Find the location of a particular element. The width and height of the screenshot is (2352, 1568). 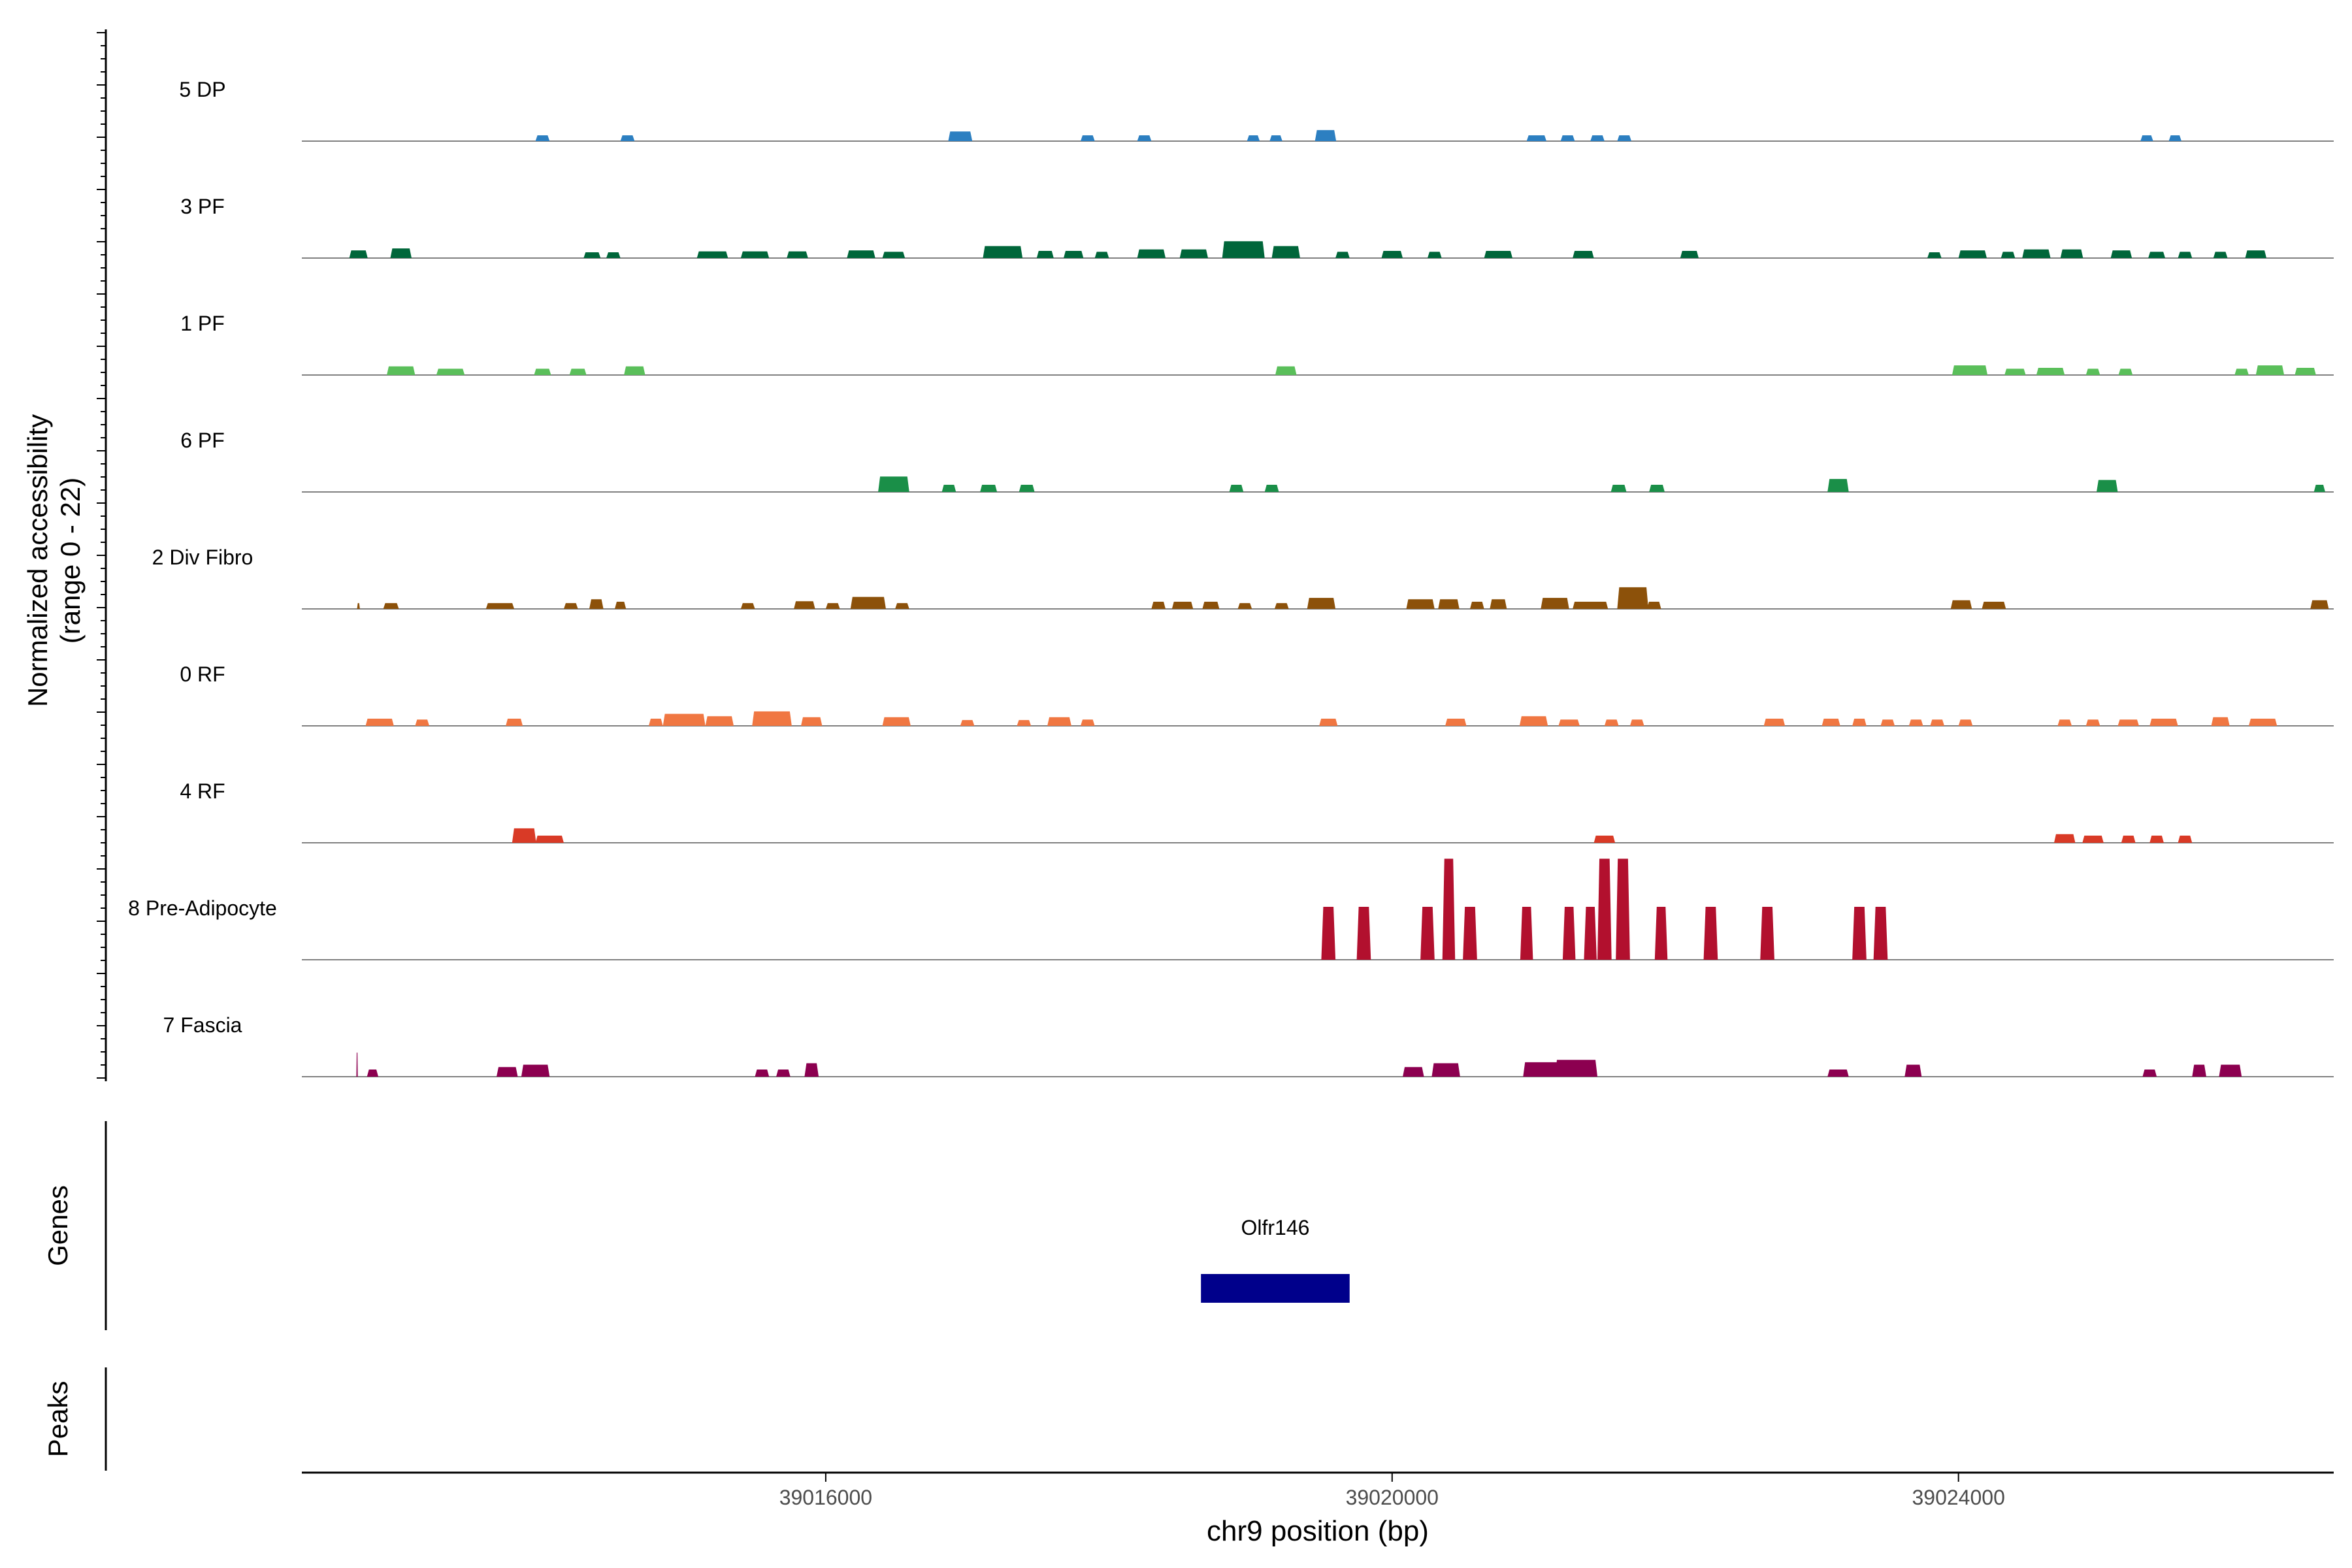

track-2-div-fibro: 2 Div Fibro is located at coordinates (1243, 578).